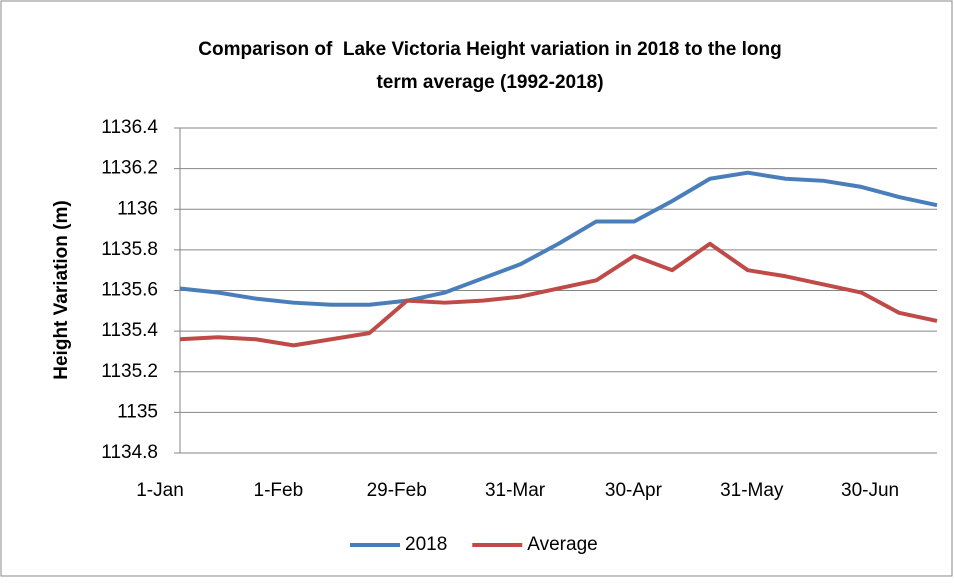  What do you see at coordinates (129, 452) in the screenshot?
I see `y-tick-label: 1134.8` at bounding box center [129, 452].